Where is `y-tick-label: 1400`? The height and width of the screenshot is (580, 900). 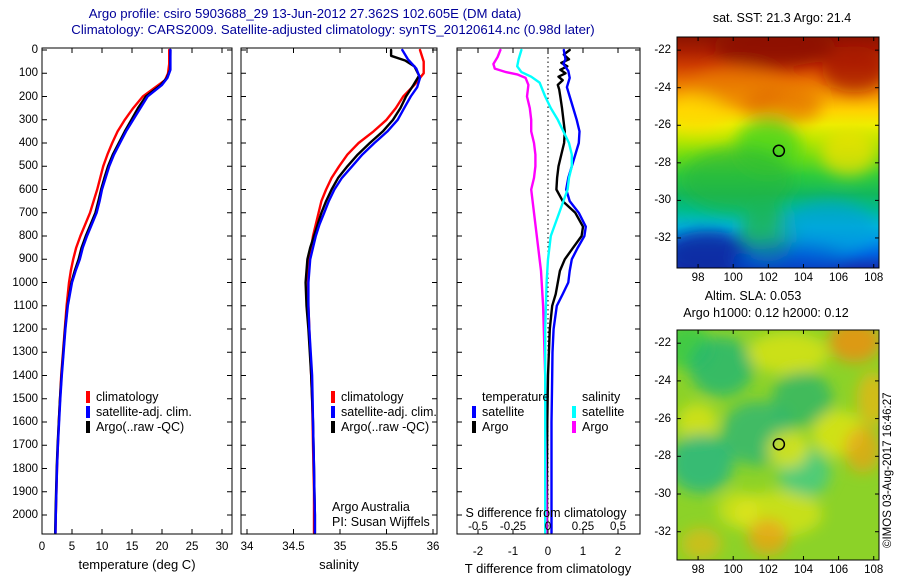 y-tick-label: 1400 is located at coordinates (25, 375).